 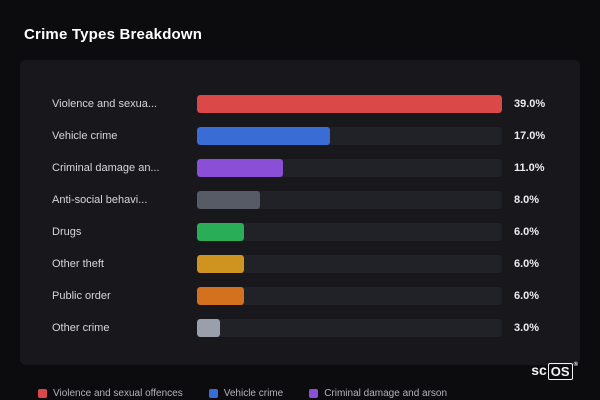 I want to click on chart-row: Public order 6.0%, so click(x=300, y=296).